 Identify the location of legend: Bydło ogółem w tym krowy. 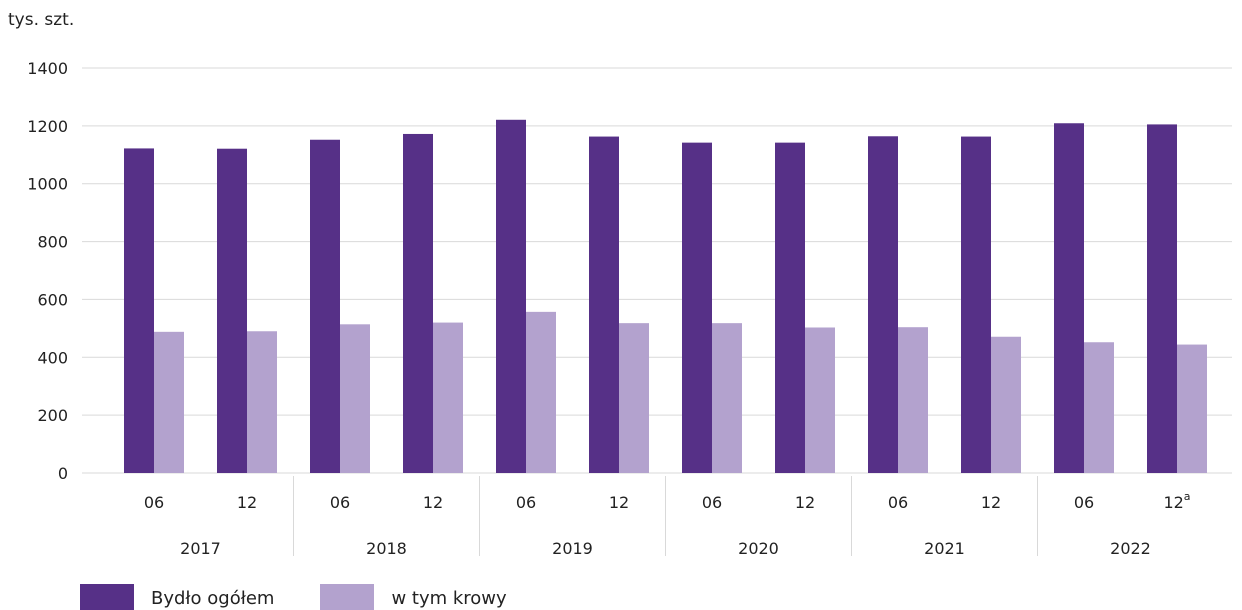
(316, 597).